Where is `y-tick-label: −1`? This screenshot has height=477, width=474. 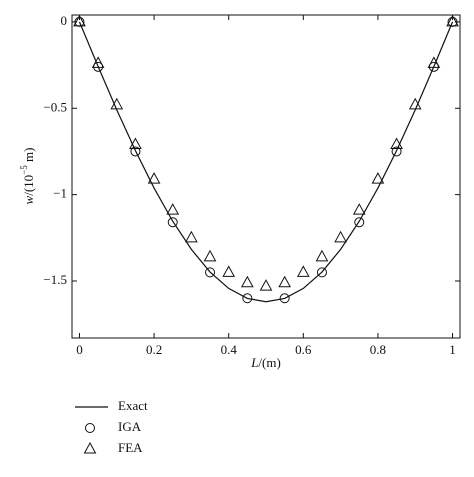 y-tick-label: −1 is located at coordinates (60, 193).